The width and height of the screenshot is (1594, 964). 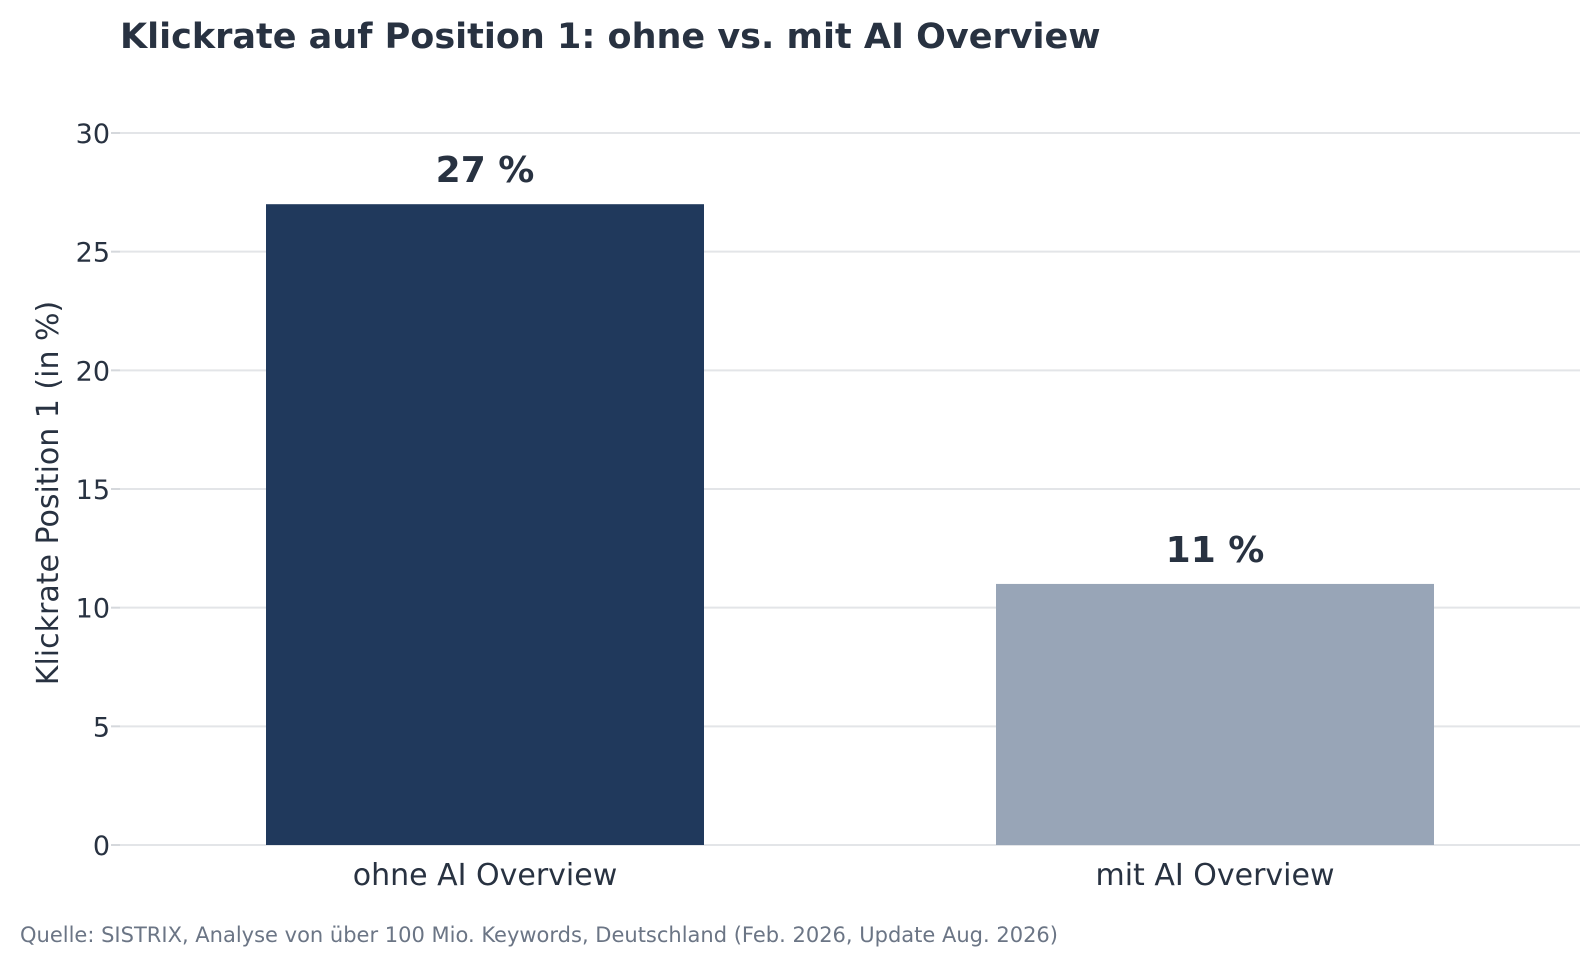 I want to click on y-tick-label: 25, so click(x=93, y=253).